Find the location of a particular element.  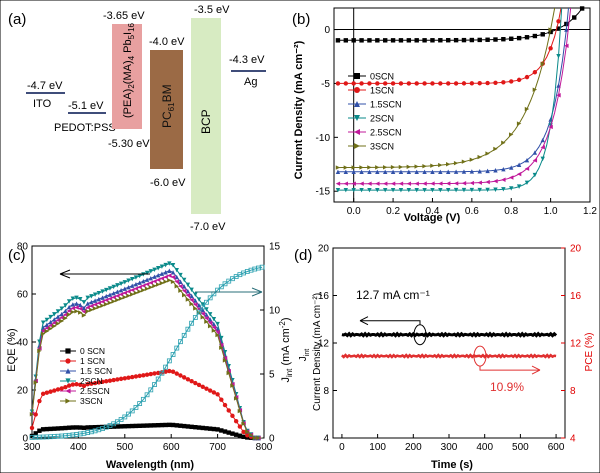

bcp-block is located at coordinates (206, 116).